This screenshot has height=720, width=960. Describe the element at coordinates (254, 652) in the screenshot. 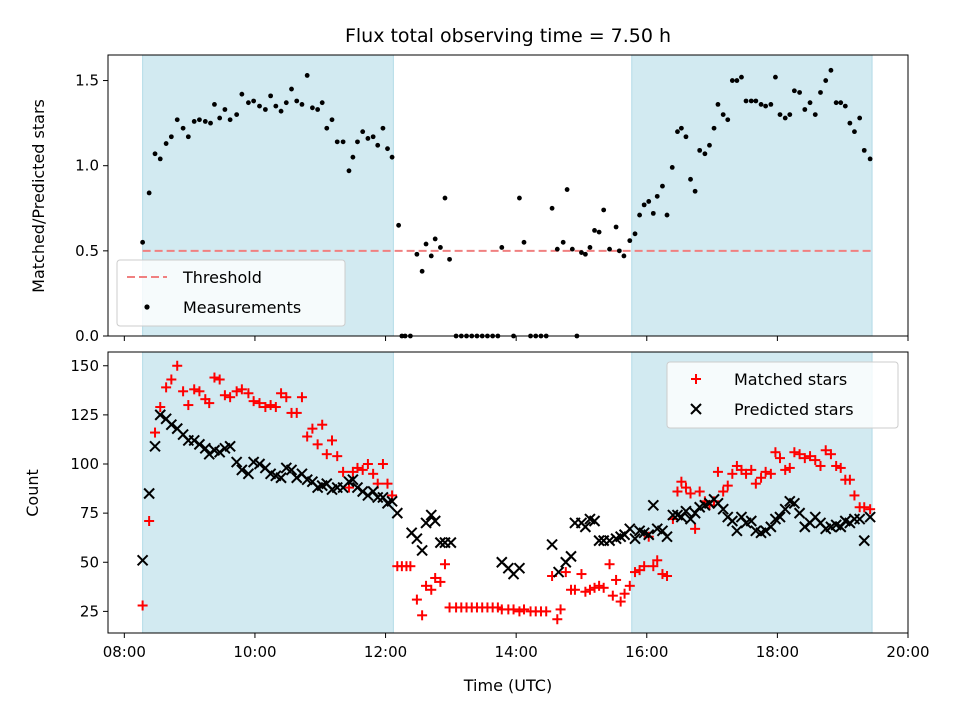

I see `x-tick-label: 10:00` at that location.